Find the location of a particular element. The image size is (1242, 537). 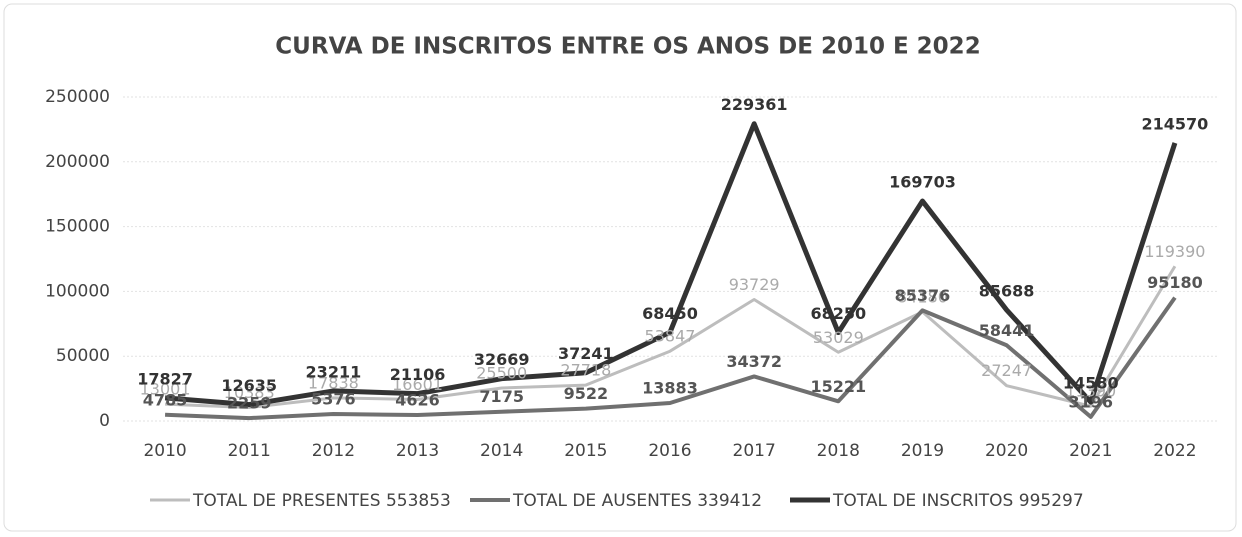

data-label: 93729 is located at coordinates (754, 284).